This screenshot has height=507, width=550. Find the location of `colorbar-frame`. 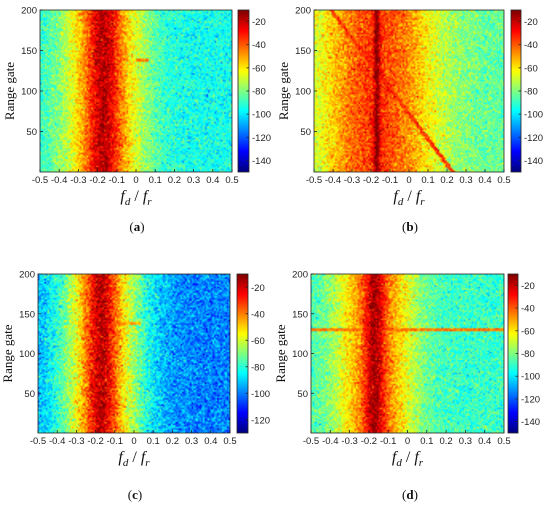

colorbar-frame is located at coordinates (242, 353).